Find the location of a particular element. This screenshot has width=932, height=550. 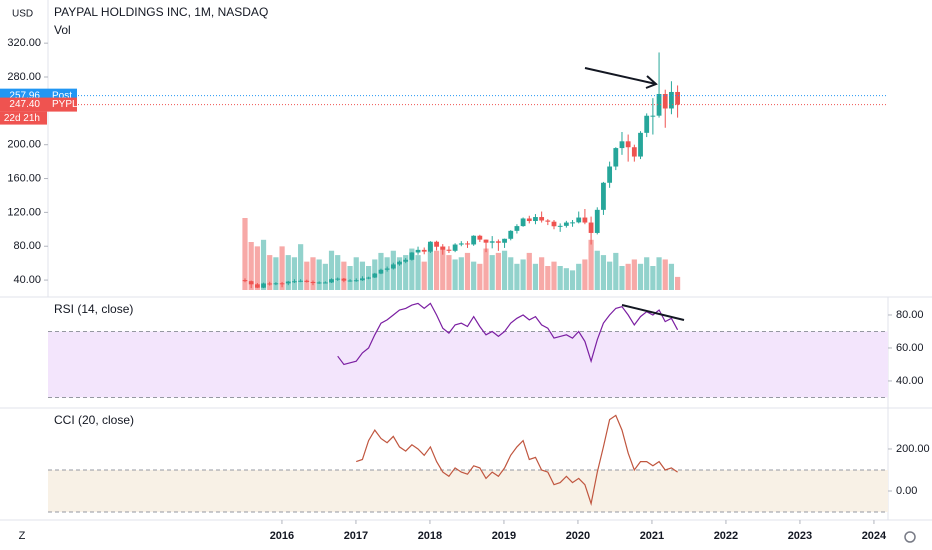

price-tag-name-box is located at coordinates (62, 104).